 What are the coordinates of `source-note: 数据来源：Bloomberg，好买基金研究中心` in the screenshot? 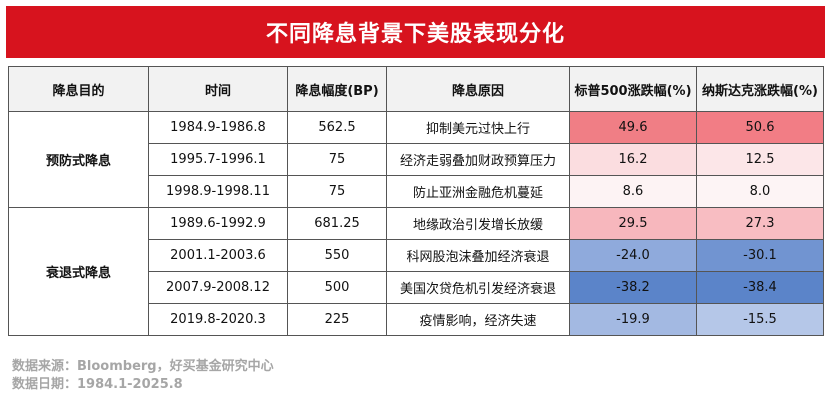 It's located at (143, 366).